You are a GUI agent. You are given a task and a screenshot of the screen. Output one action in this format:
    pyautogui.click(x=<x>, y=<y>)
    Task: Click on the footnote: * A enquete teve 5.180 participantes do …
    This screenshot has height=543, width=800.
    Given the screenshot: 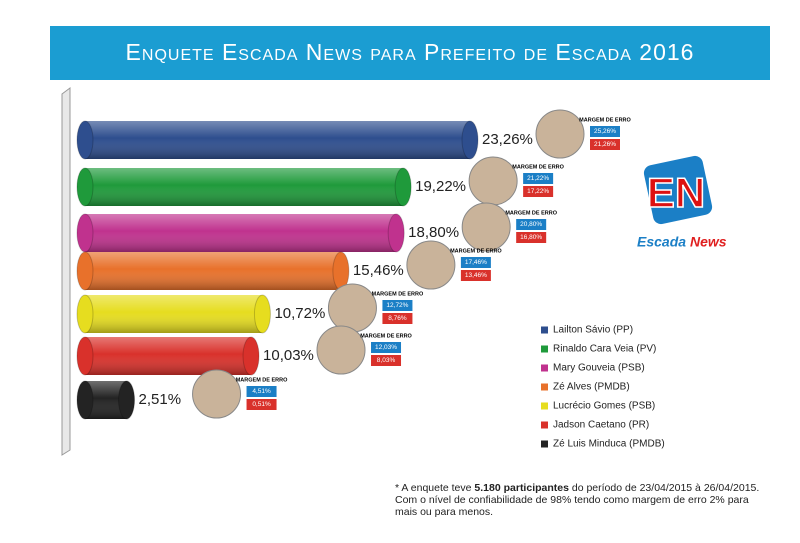 What is the action you would take?
    pyautogui.click(x=580, y=500)
    